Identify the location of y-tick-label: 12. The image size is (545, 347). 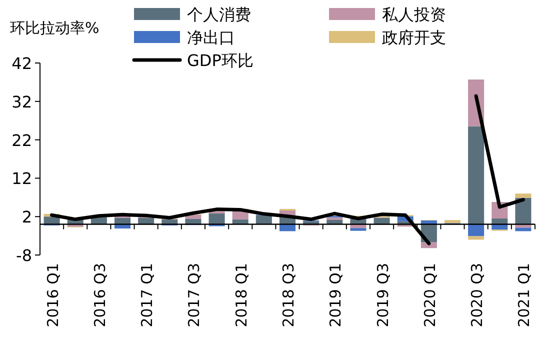
(22, 178).